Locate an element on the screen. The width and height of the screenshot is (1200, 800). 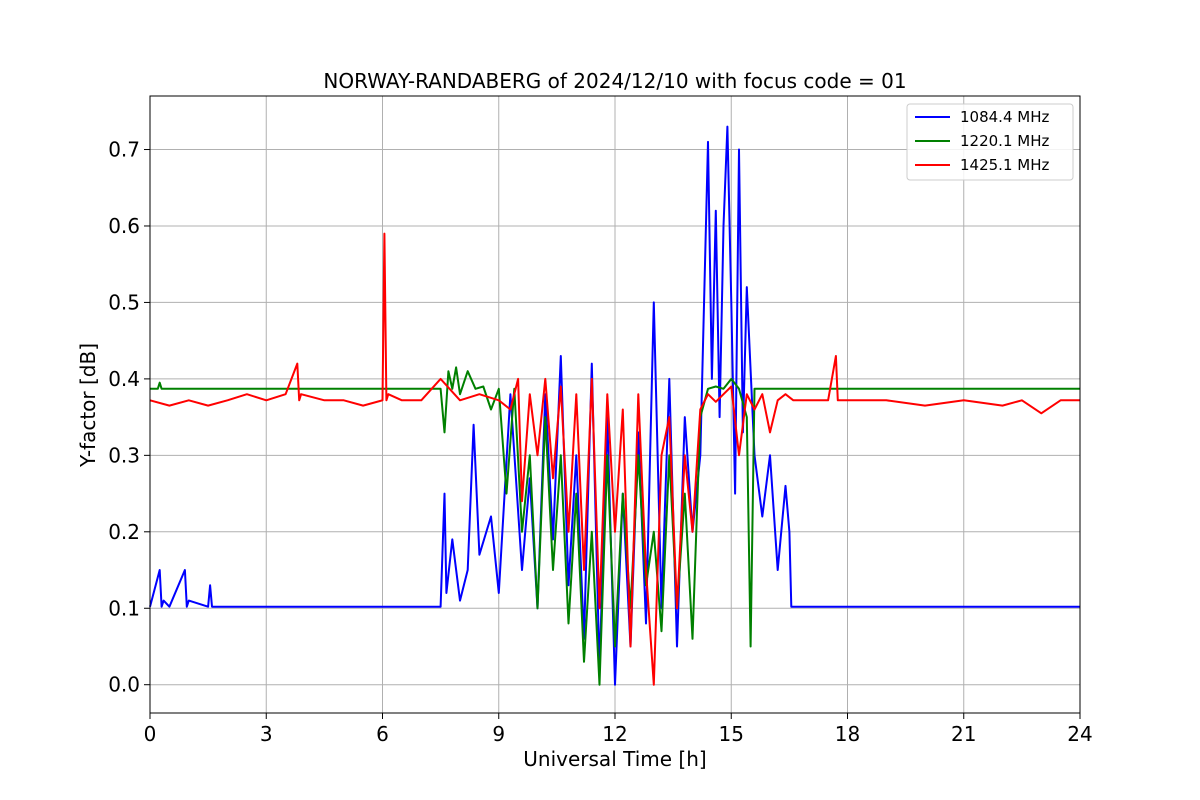
legend-label-1: 1084.4 MHz is located at coordinates (1004, 117).